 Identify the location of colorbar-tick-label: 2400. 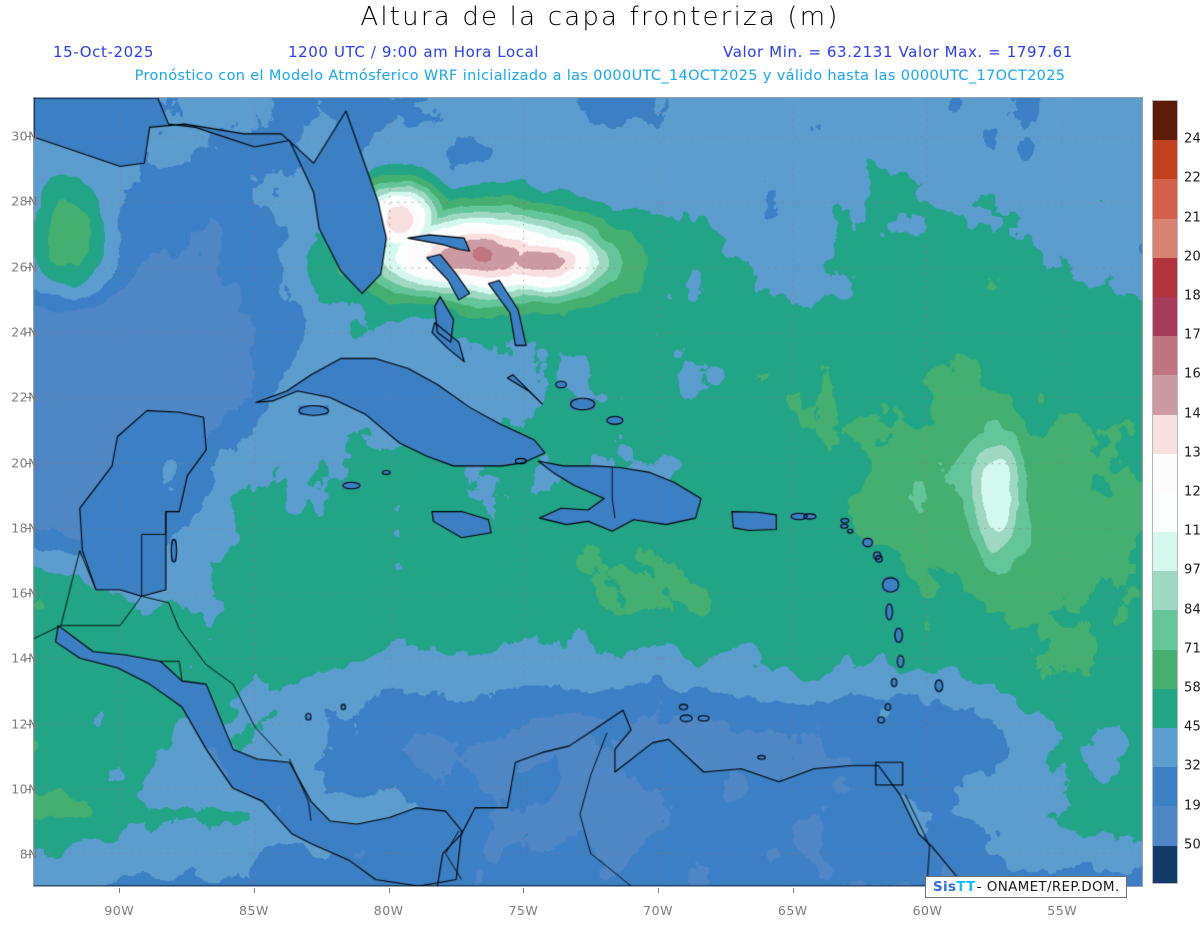
(1192, 139).